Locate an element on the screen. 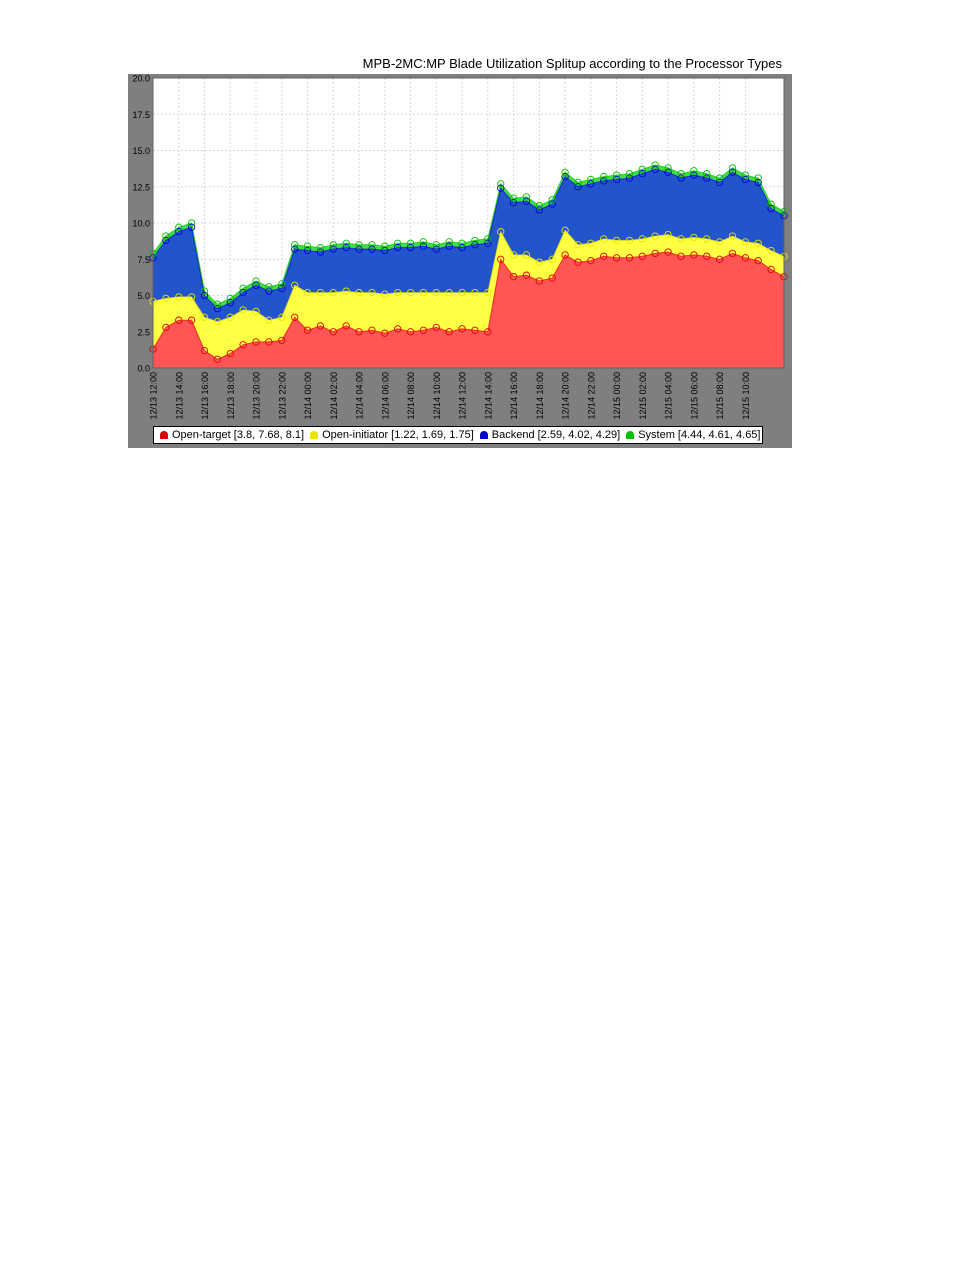 The image size is (954, 1270). x-tick-label: 12/13 16:00 is located at coordinates (205, 396).